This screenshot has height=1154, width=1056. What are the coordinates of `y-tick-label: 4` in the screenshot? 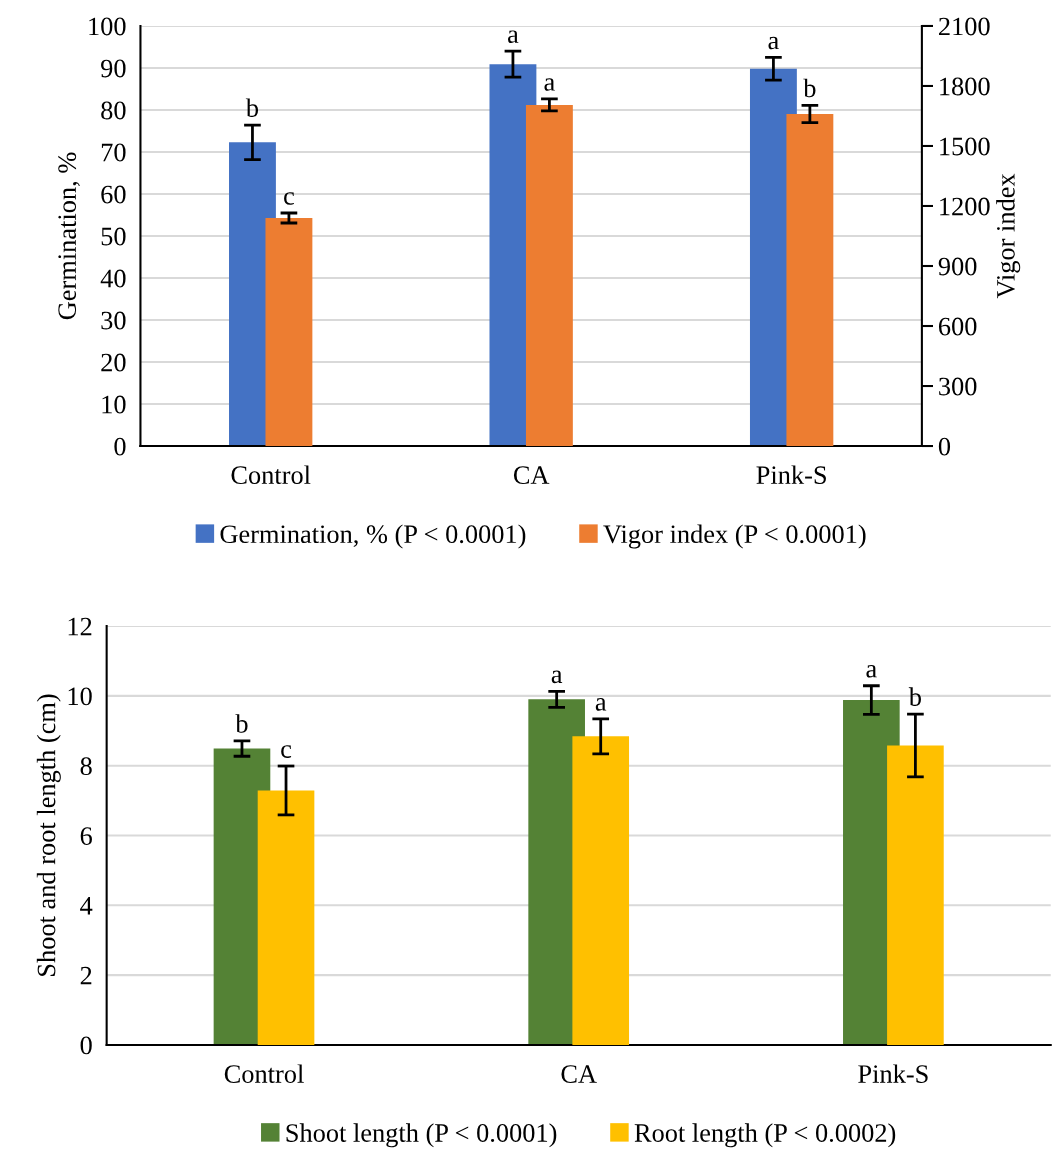 It's located at (86, 906).